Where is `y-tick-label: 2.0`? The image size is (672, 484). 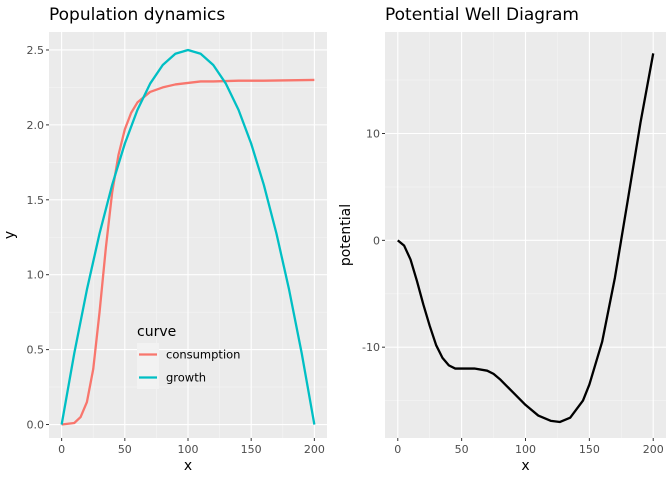
y-tick-label: 2.0 is located at coordinates (36, 125).